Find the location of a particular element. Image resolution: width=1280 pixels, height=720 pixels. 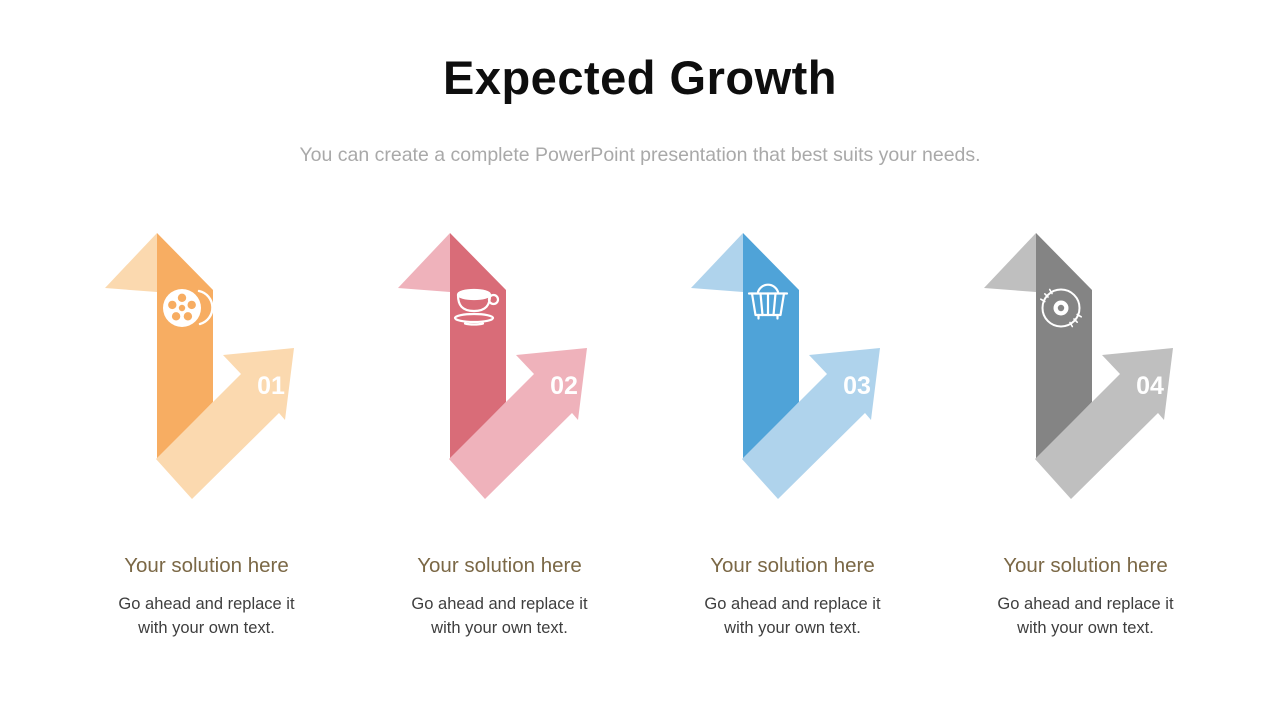

page-title: Expected Growth is located at coordinates (639, 77).